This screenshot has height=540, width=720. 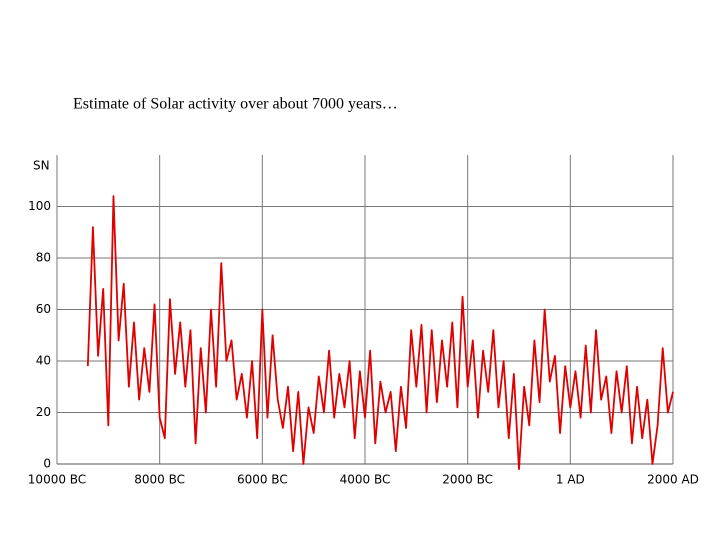 What do you see at coordinates (43, 258) in the screenshot?
I see `y-tick-label: 80` at bounding box center [43, 258].